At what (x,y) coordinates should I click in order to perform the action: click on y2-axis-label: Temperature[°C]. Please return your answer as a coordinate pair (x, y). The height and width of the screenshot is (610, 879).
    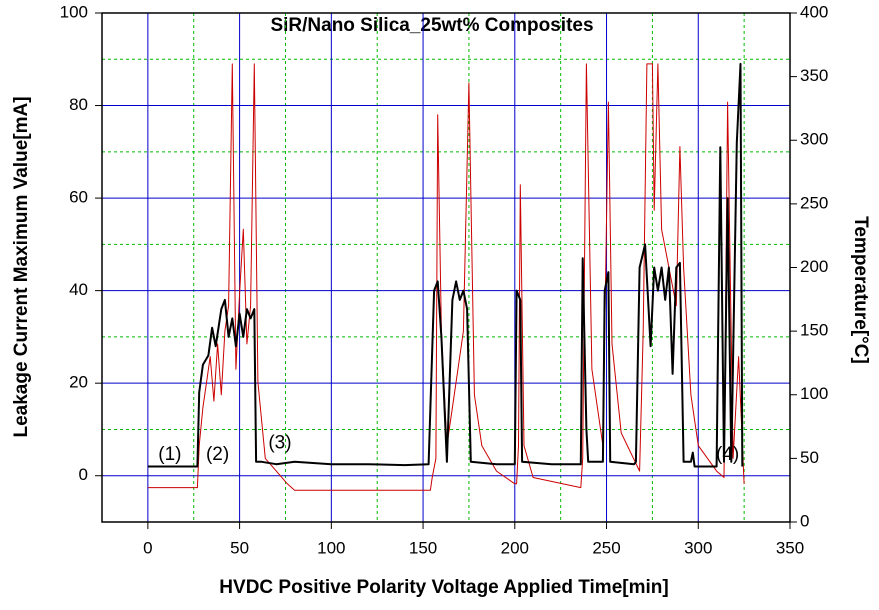
    Looking at the image, I should click on (860, 290).